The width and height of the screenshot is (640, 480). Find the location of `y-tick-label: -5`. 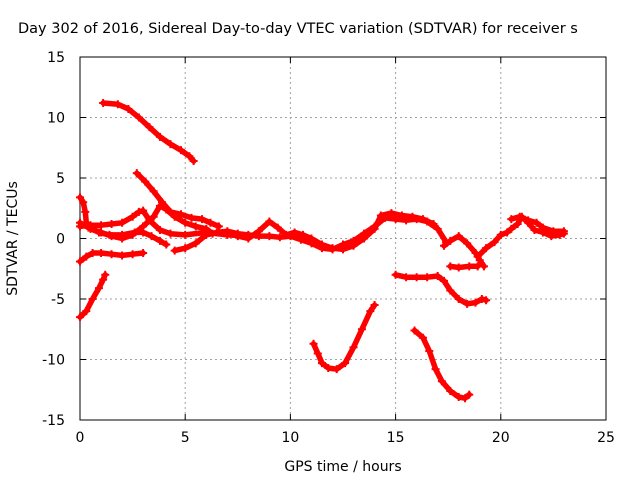

y-tick-label: -5 is located at coordinates (58, 300).